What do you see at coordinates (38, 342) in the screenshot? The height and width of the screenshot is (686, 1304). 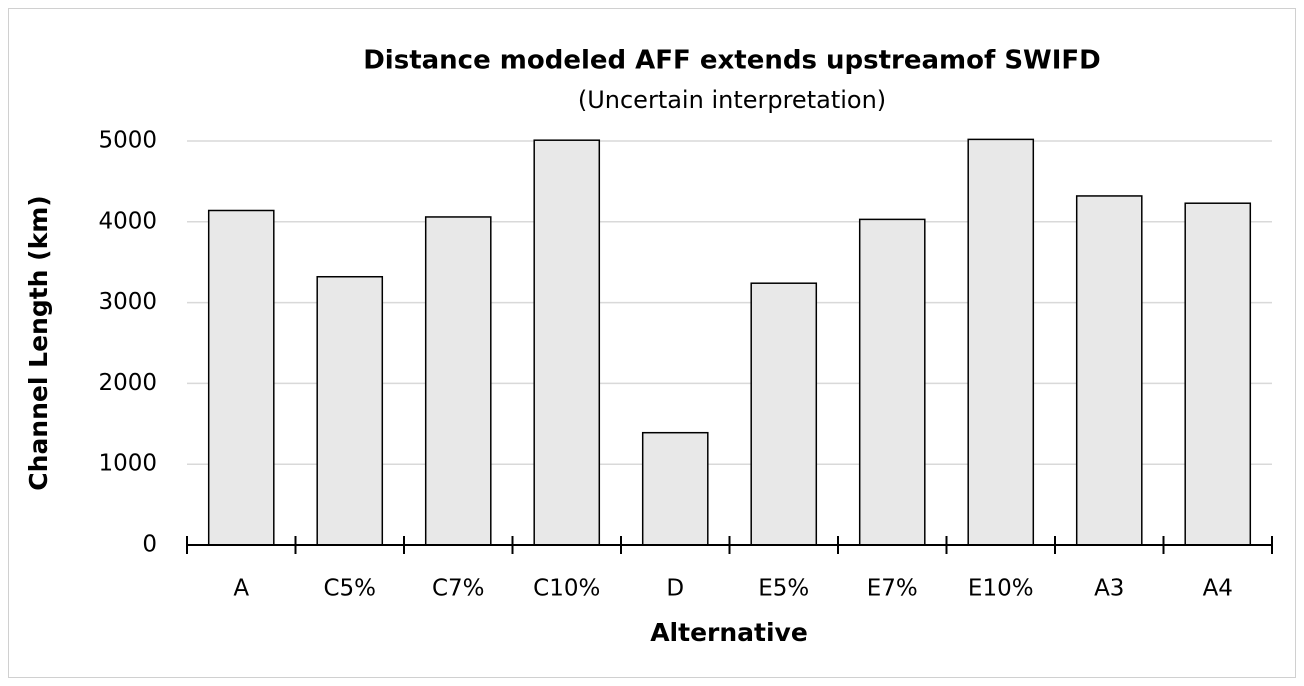 I see `y-axis-label: Channel Length (km)` at bounding box center [38, 342].